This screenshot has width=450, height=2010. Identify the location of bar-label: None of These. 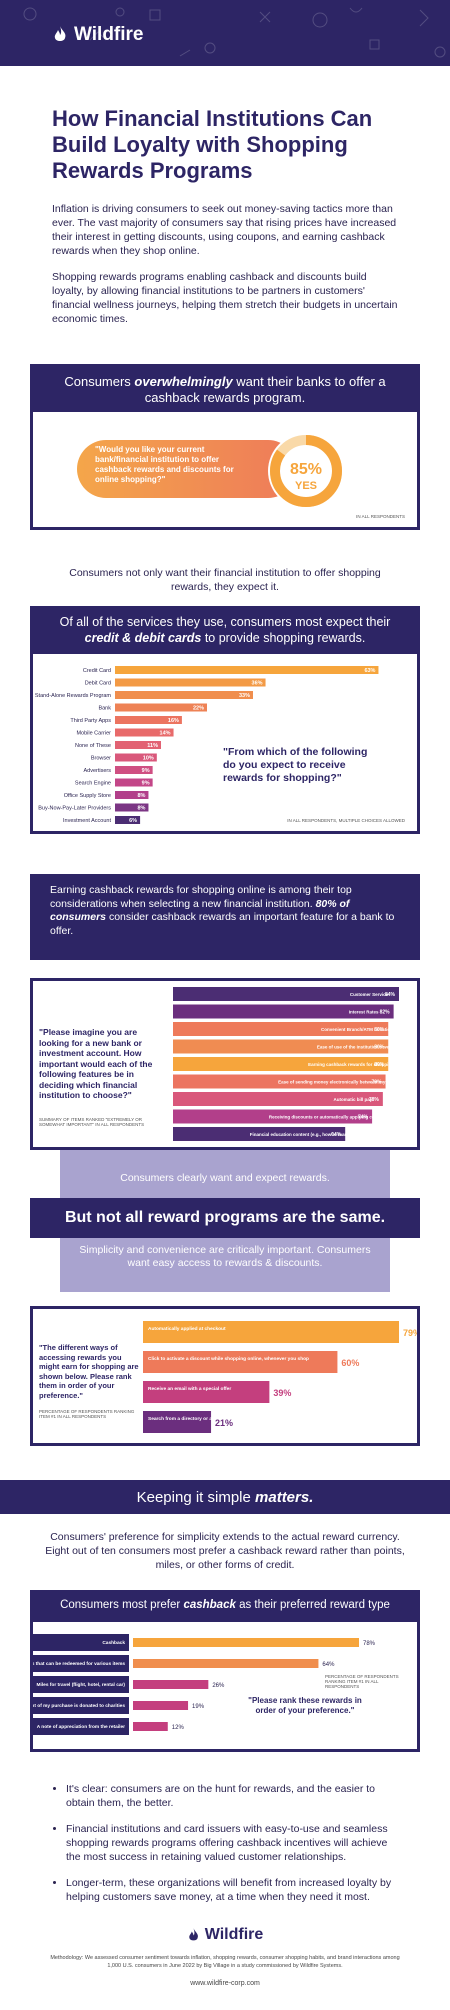
(93, 746).